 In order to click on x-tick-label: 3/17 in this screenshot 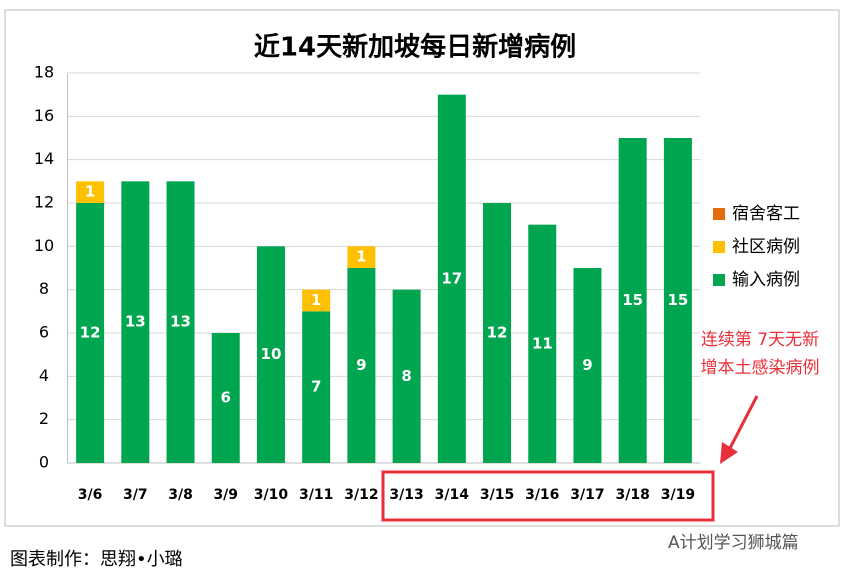, I will do `click(587, 495)`.